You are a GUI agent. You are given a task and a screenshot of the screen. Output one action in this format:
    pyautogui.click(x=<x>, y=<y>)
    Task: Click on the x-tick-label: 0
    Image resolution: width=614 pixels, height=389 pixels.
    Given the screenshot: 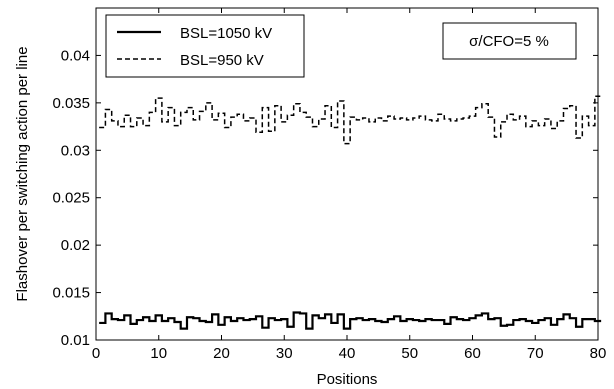 What is the action you would take?
    pyautogui.click(x=96, y=353)
    